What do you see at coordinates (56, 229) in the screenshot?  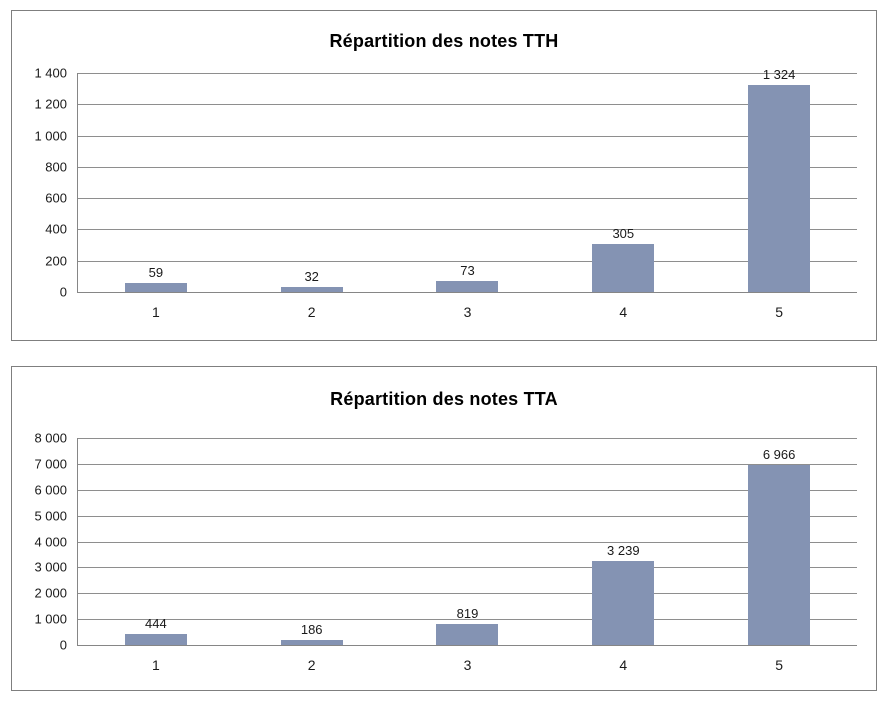 I see `y-tick-label: 400` at bounding box center [56, 229].